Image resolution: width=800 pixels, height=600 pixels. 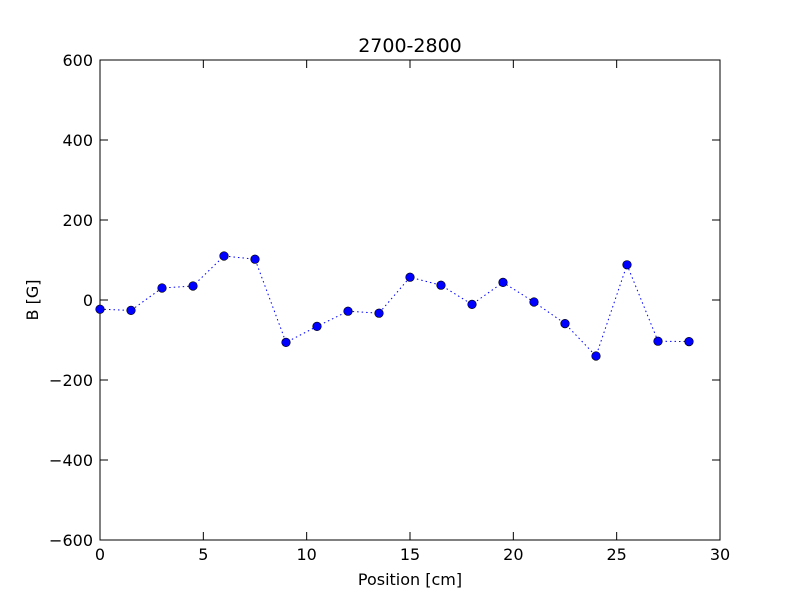 I want to click on y-tick-label: 0, so click(x=88, y=300).